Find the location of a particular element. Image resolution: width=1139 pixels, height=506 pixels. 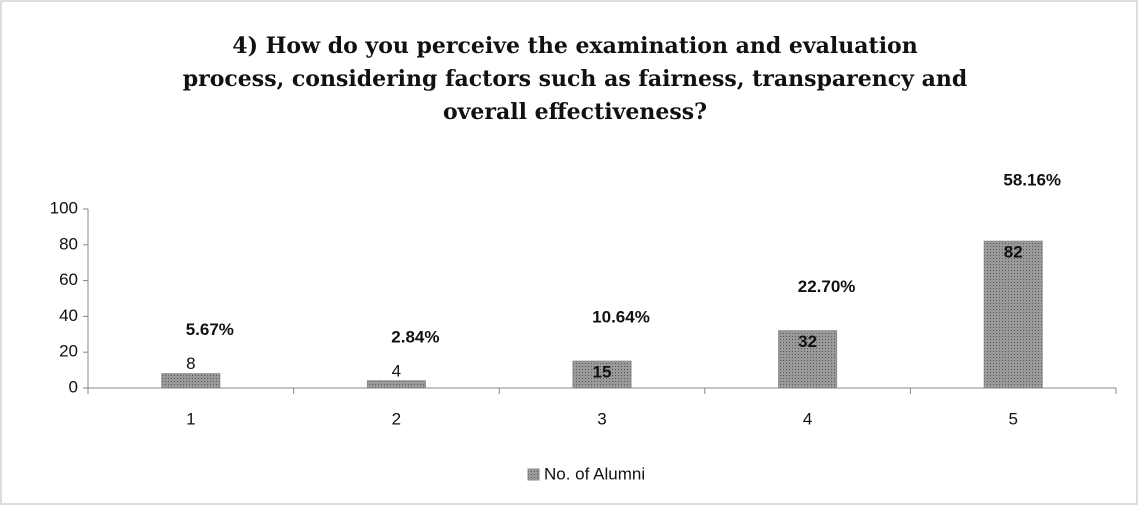

legend-label: No. of Alumni is located at coordinates (594, 473).